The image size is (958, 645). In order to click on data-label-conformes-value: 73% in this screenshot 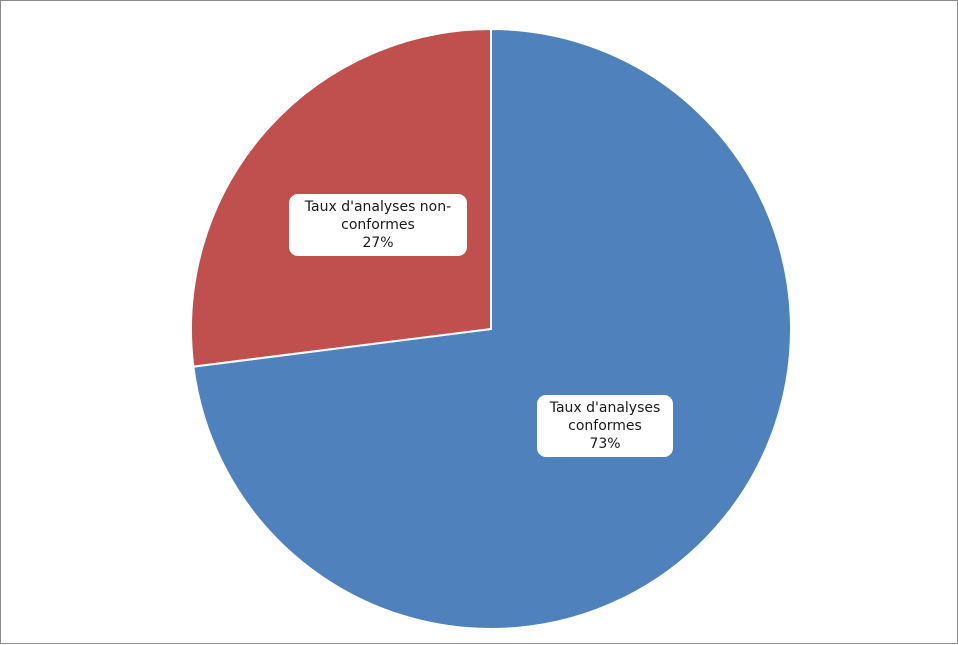, I will do `click(605, 444)`.